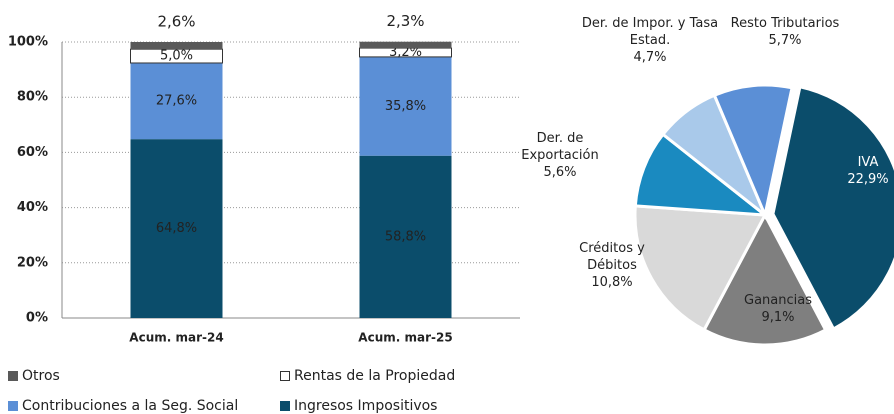 This screenshot has width=894, height=414. Describe the element at coordinates (778, 317) in the screenshot. I see `pie-label-value: 9,1%` at that location.